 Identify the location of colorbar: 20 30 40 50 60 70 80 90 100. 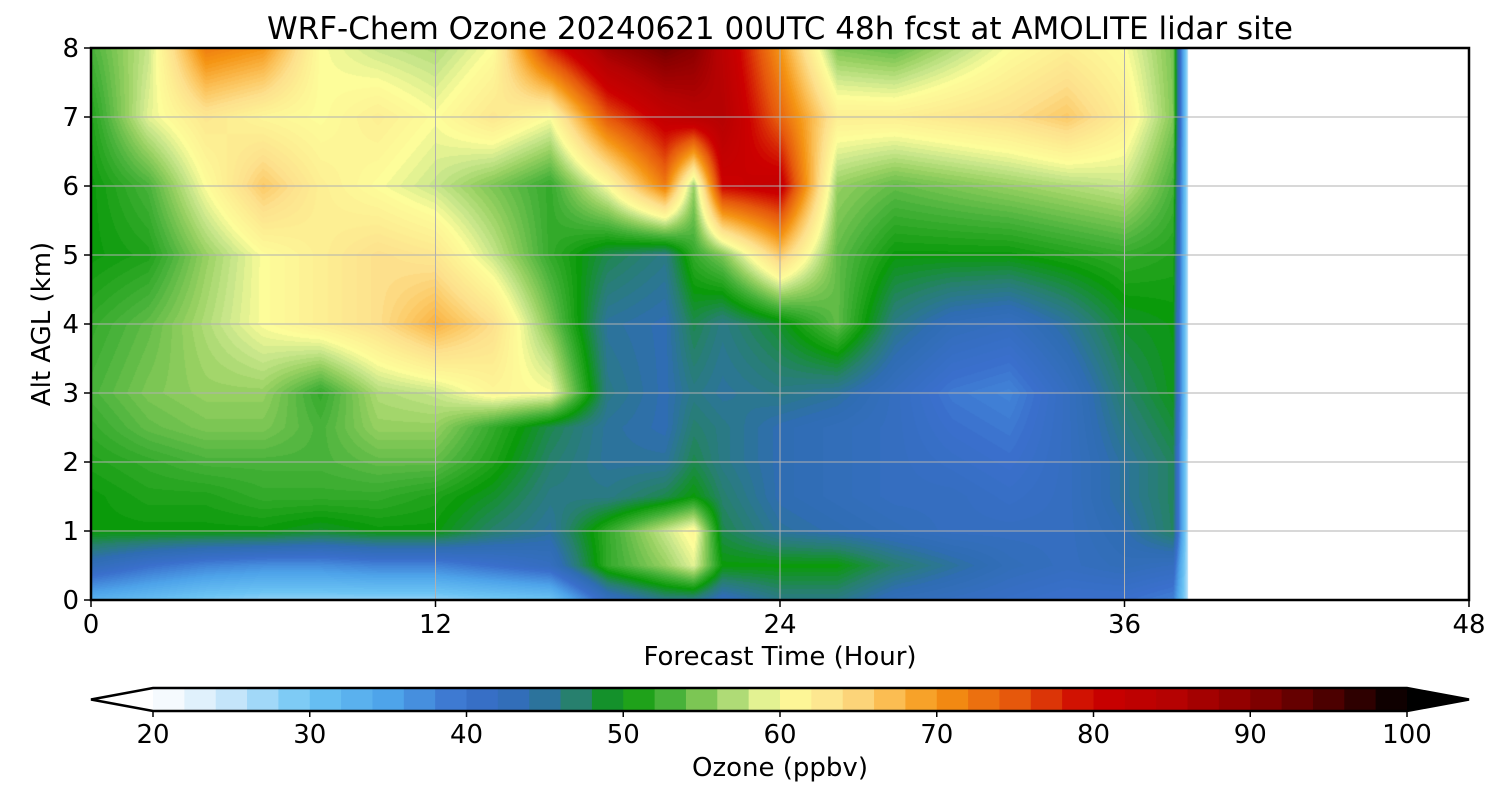
(780, 718).